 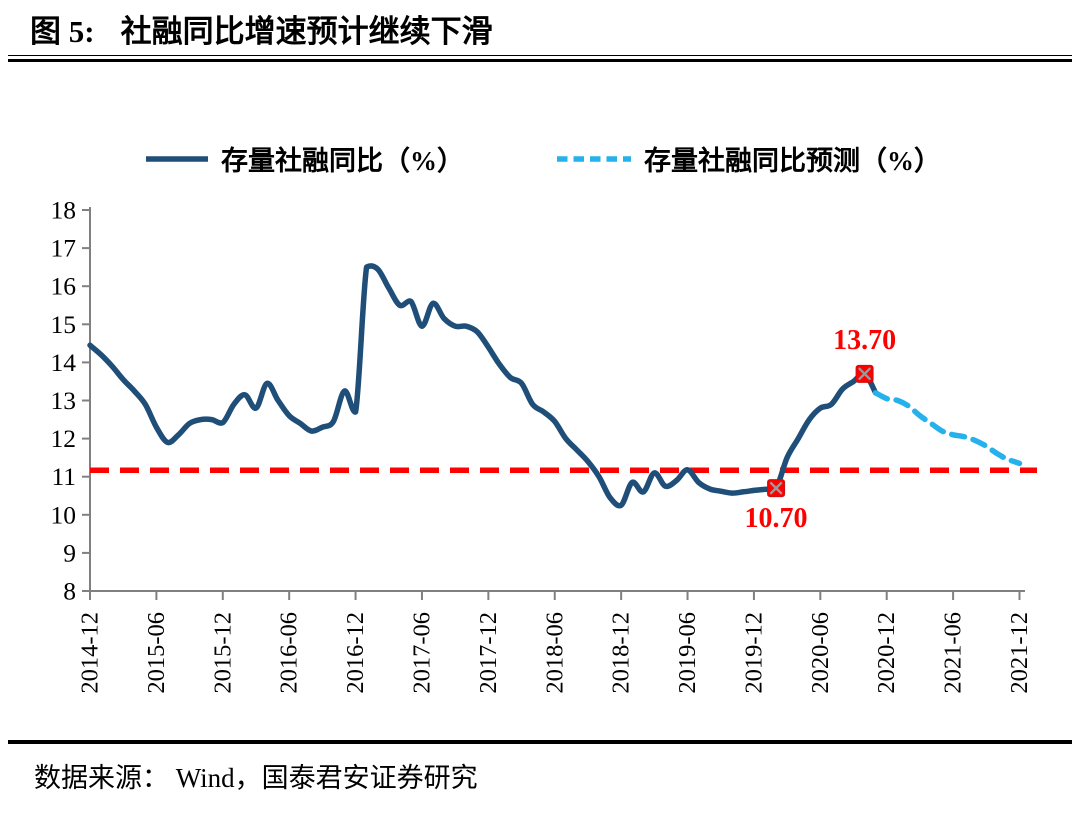 What do you see at coordinates (156, 653) in the screenshot?
I see `x-tick-label: 2015-06` at bounding box center [156, 653].